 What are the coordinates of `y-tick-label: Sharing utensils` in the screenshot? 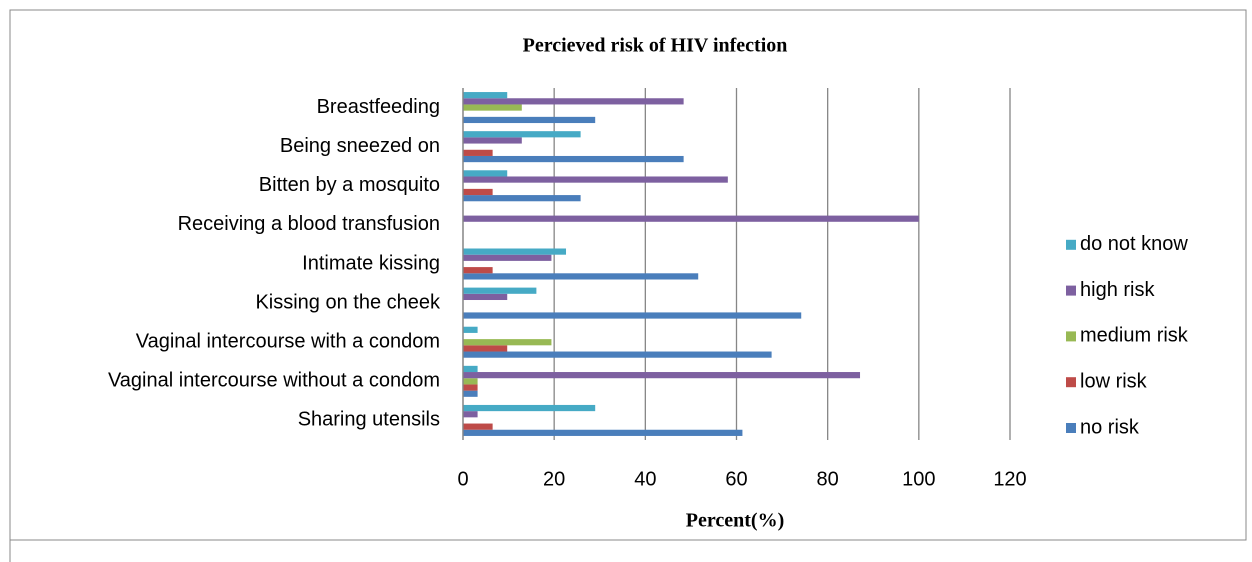 It's located at (369, 420).